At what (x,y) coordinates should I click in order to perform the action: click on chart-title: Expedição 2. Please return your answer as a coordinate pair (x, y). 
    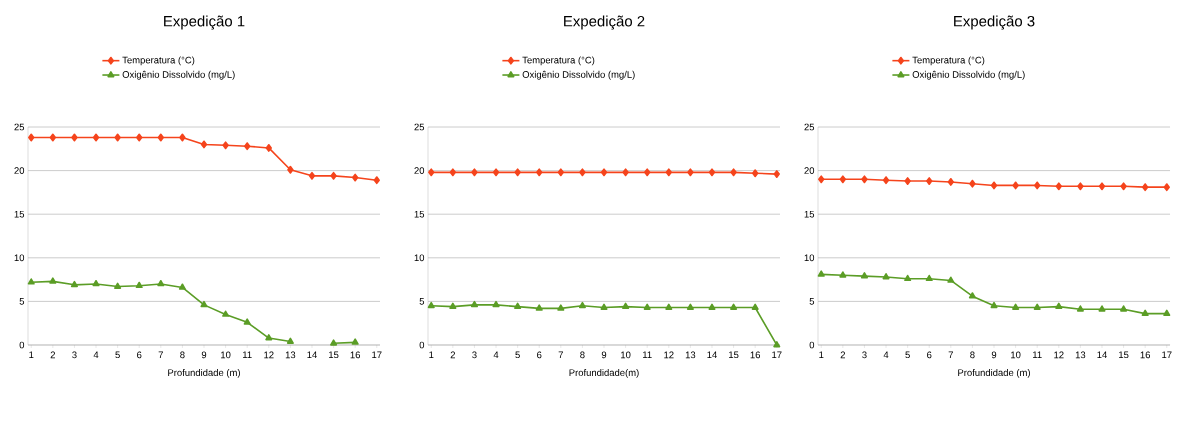
    Looking at the image, I should click on (604, 22).